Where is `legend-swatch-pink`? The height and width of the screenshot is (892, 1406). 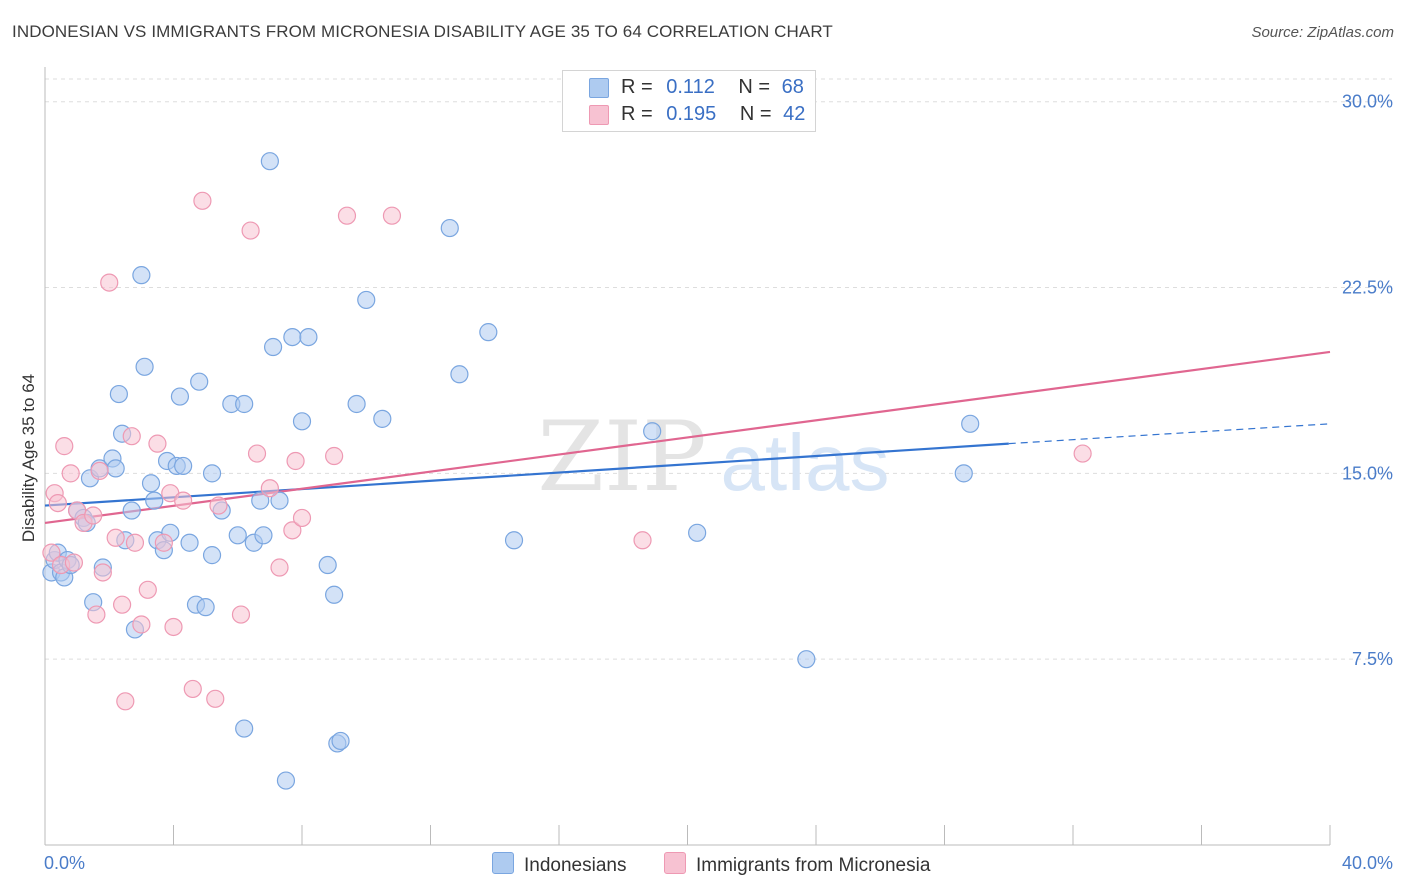 legend-swatch-pink is located at coordinates (599, 115).